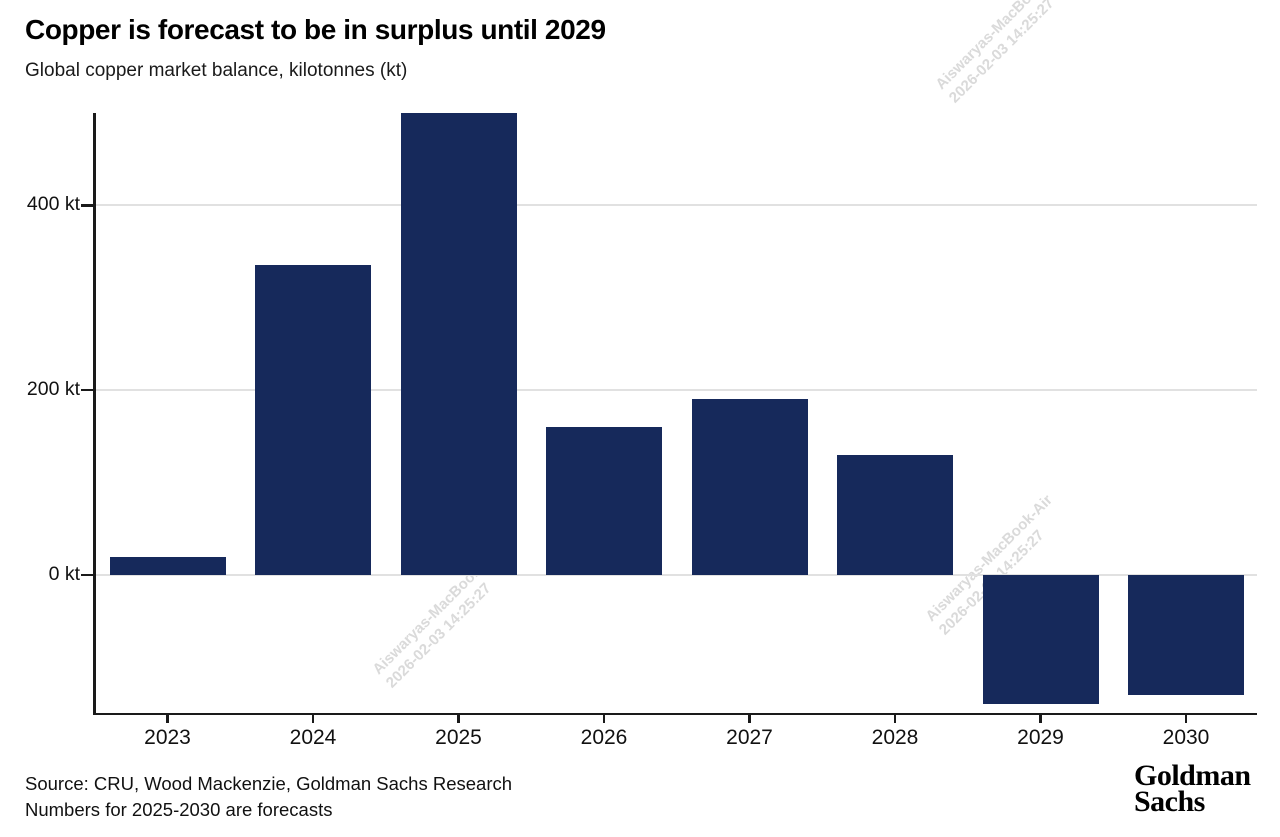  What do you see at coordinates (604, 501) in the screenshot?
I see `bar-2026` at bounding box center [604, 501].